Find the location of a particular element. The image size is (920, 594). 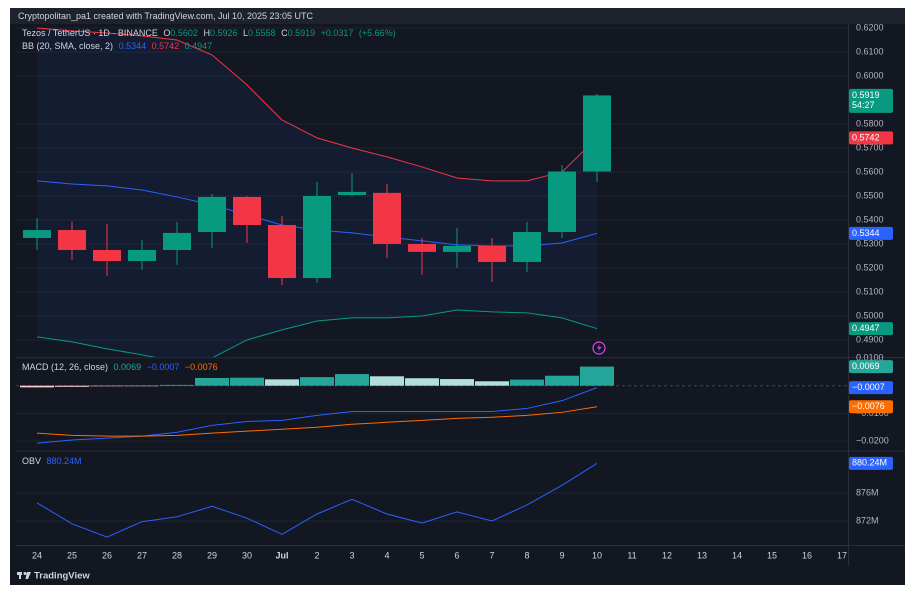

x-tick-label: 24 is located at coordinates (37, 555).